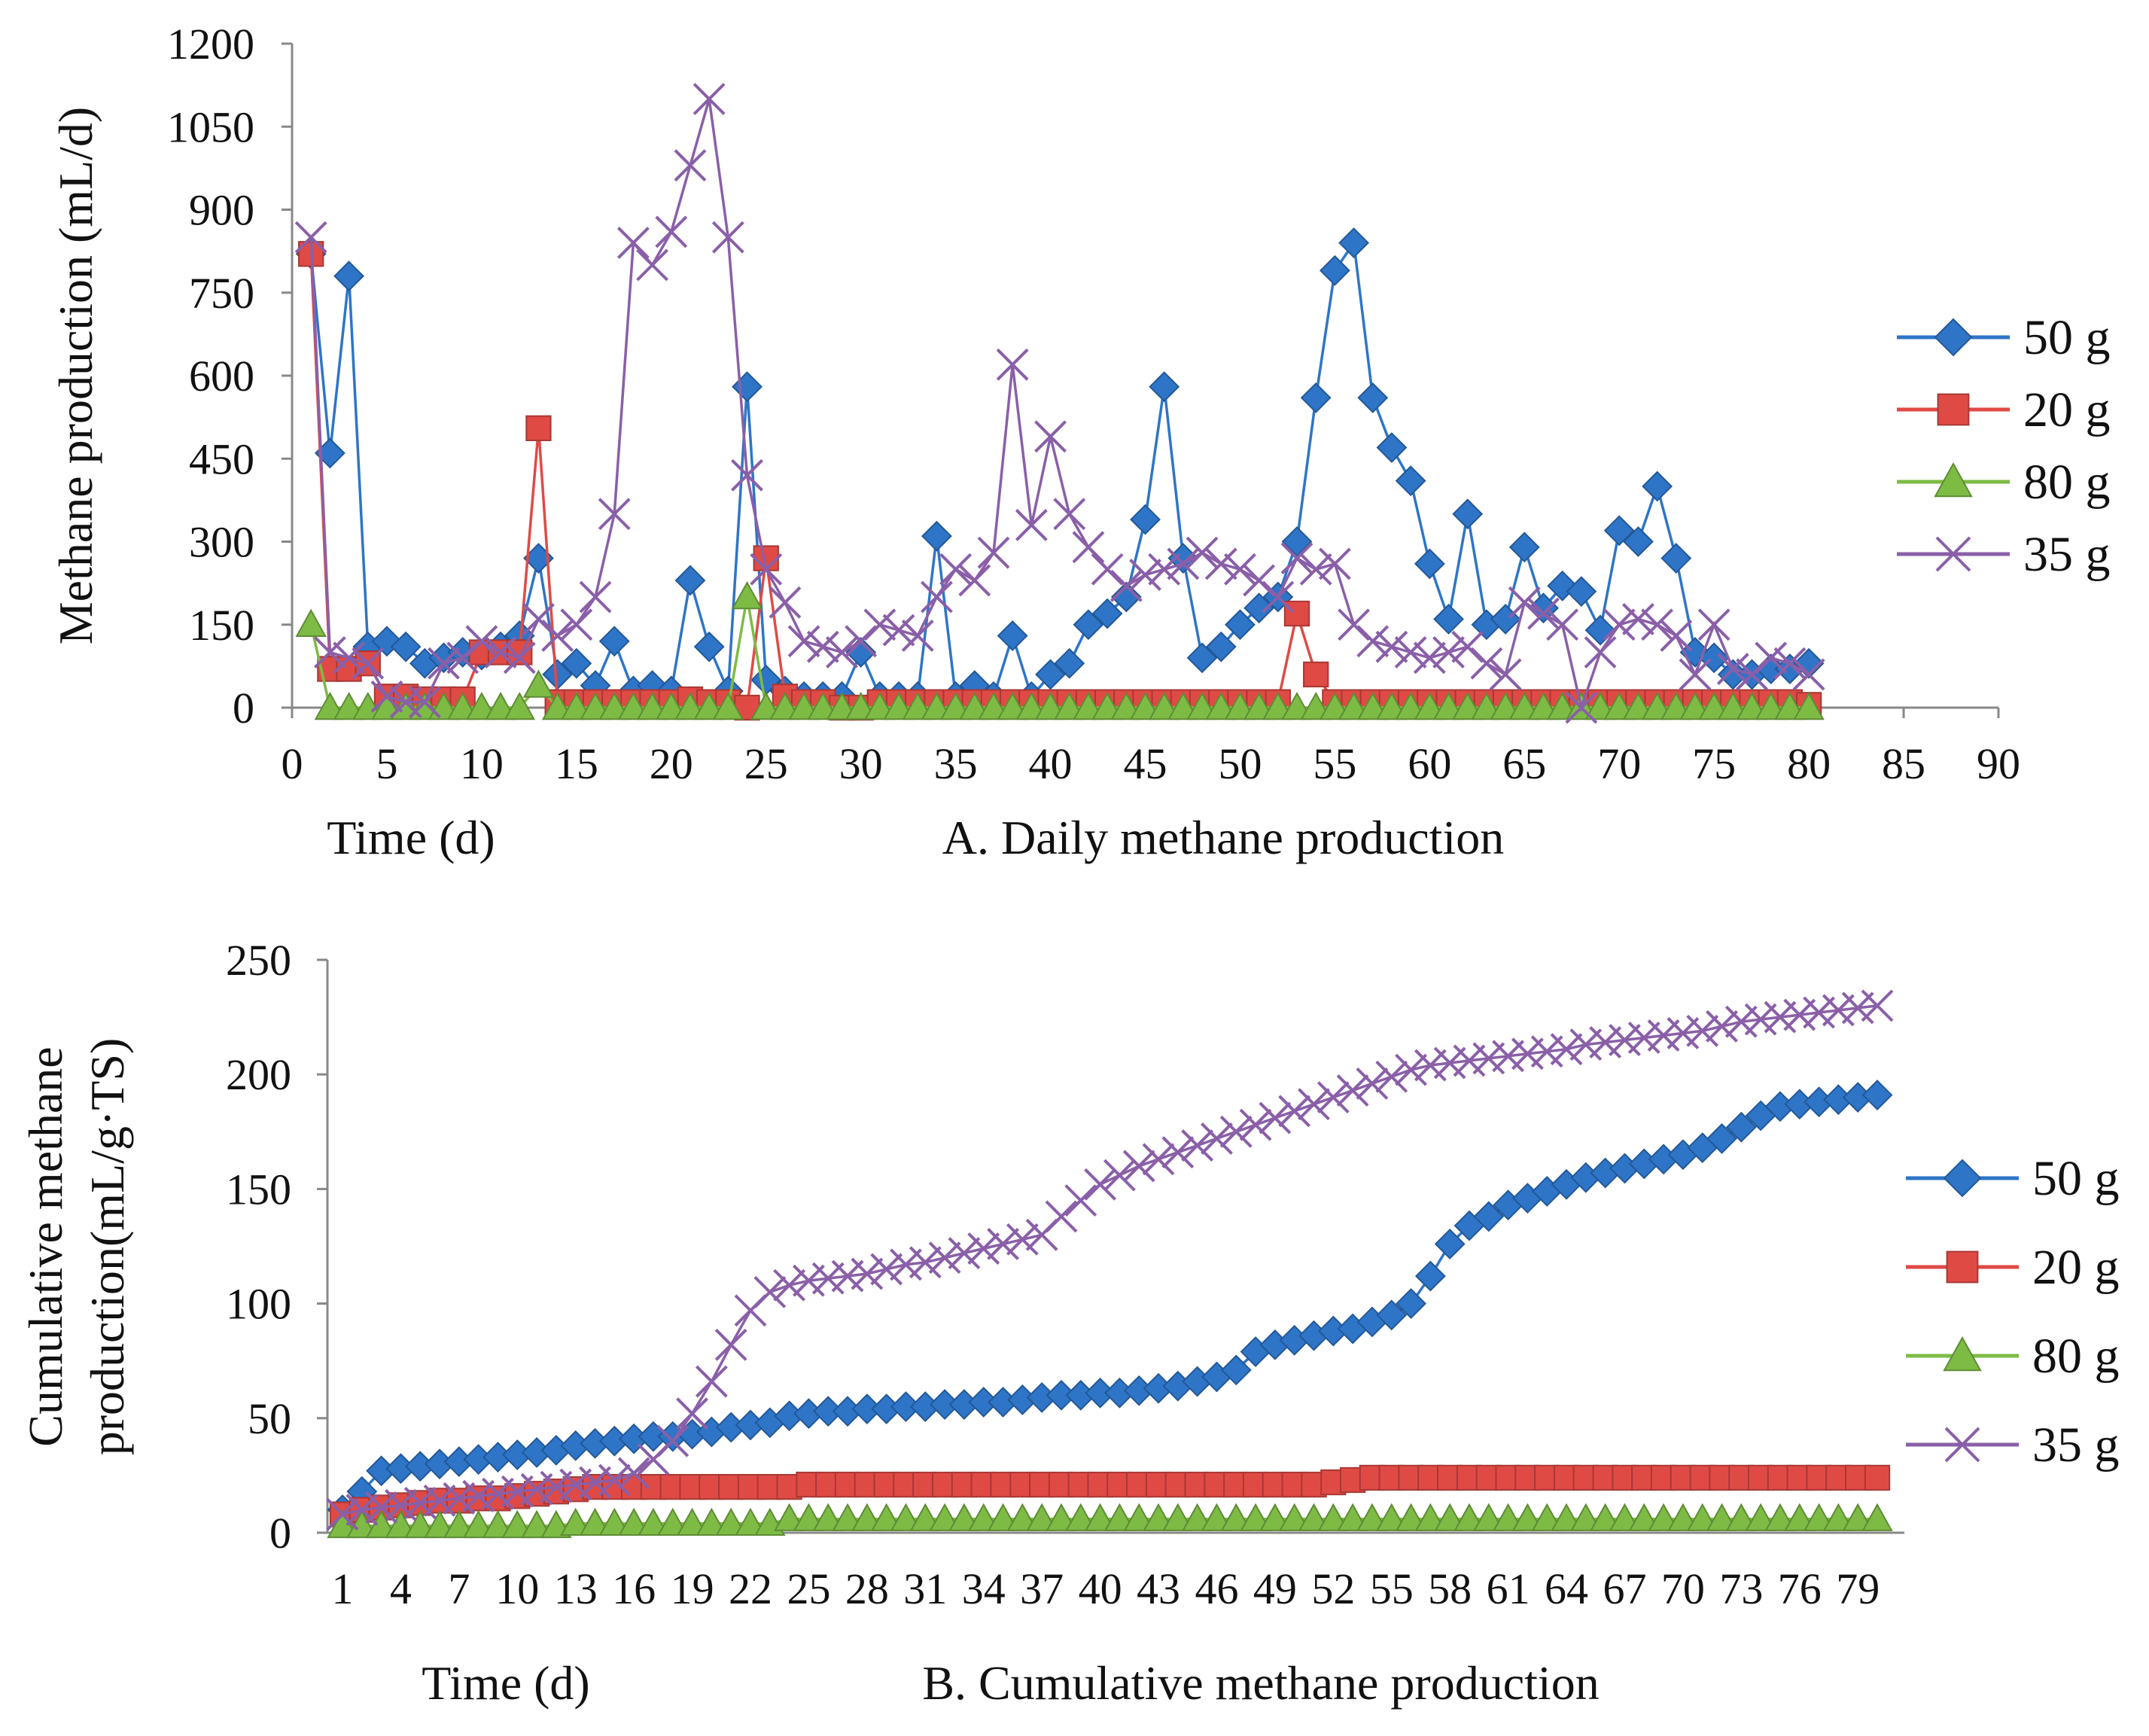 The image size is (2149, 1736). I want to click on b-y-axis-label: Cumulative methane, so click(45, 1246).